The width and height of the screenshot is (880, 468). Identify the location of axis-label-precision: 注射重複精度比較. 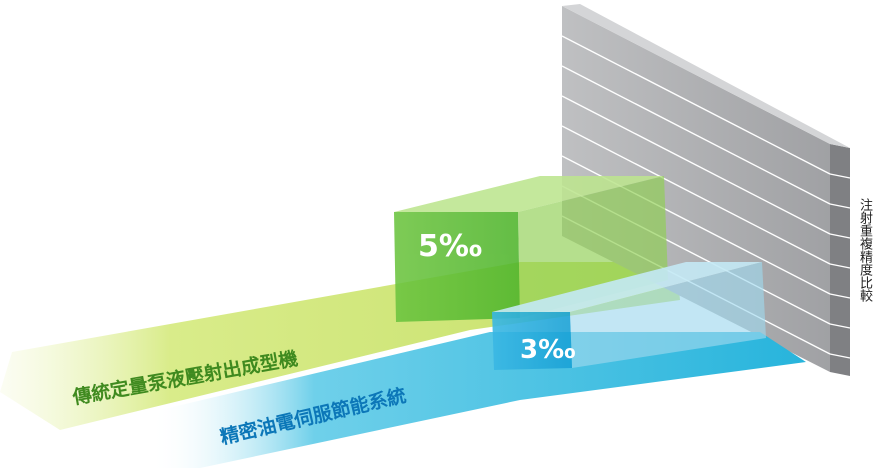
(864, 250).